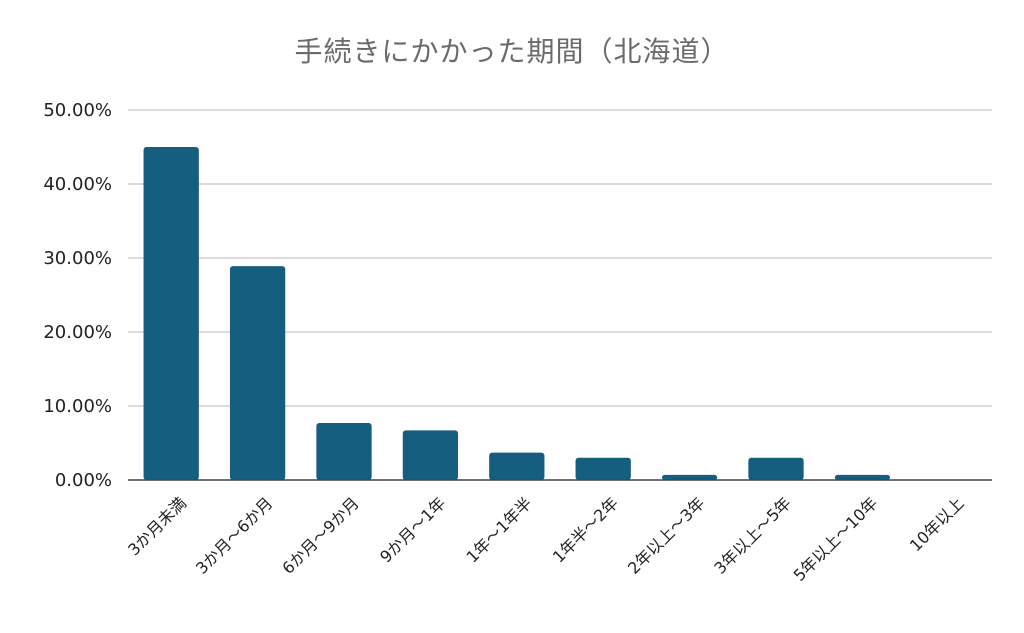 The height and width of the screenshot is (633, 1024). What do you see at coordinates (412, 529) in the screenshot?
I see `x-tick-label: 9か月～1年` at bounding box center [412, 529].